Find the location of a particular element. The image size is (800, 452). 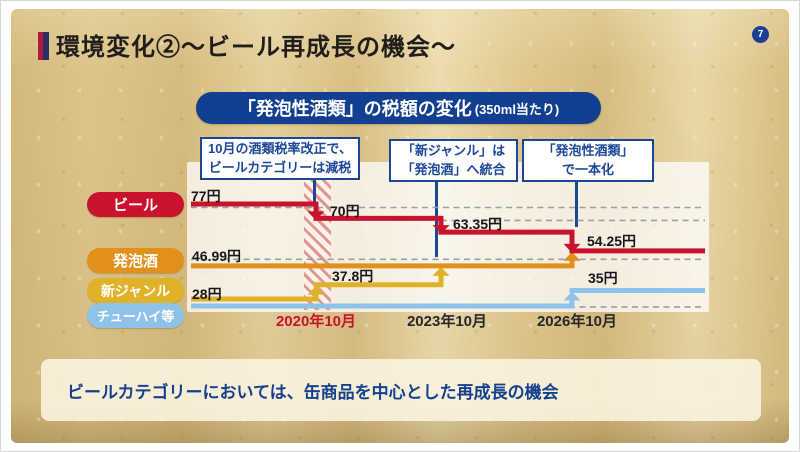

value-label-28: 28円 is located at coordinates (207, 294).